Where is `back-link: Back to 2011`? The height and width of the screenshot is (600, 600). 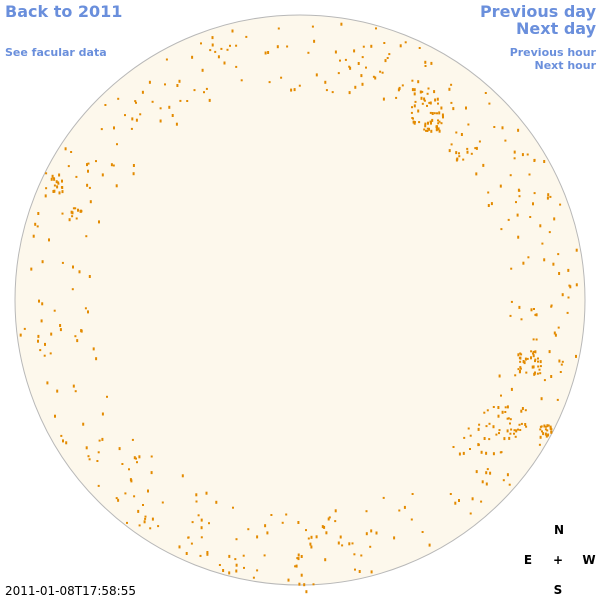 back-link: Back to 2011 is located at coordinates (63, 11).